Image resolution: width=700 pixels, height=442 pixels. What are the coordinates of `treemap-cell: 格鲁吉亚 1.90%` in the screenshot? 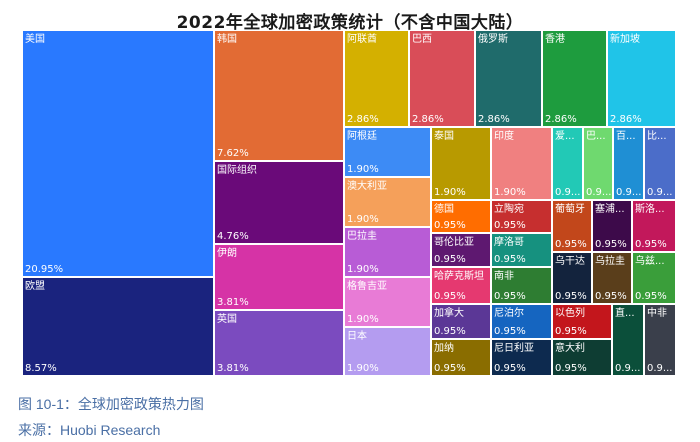 It's located at (387, 302).